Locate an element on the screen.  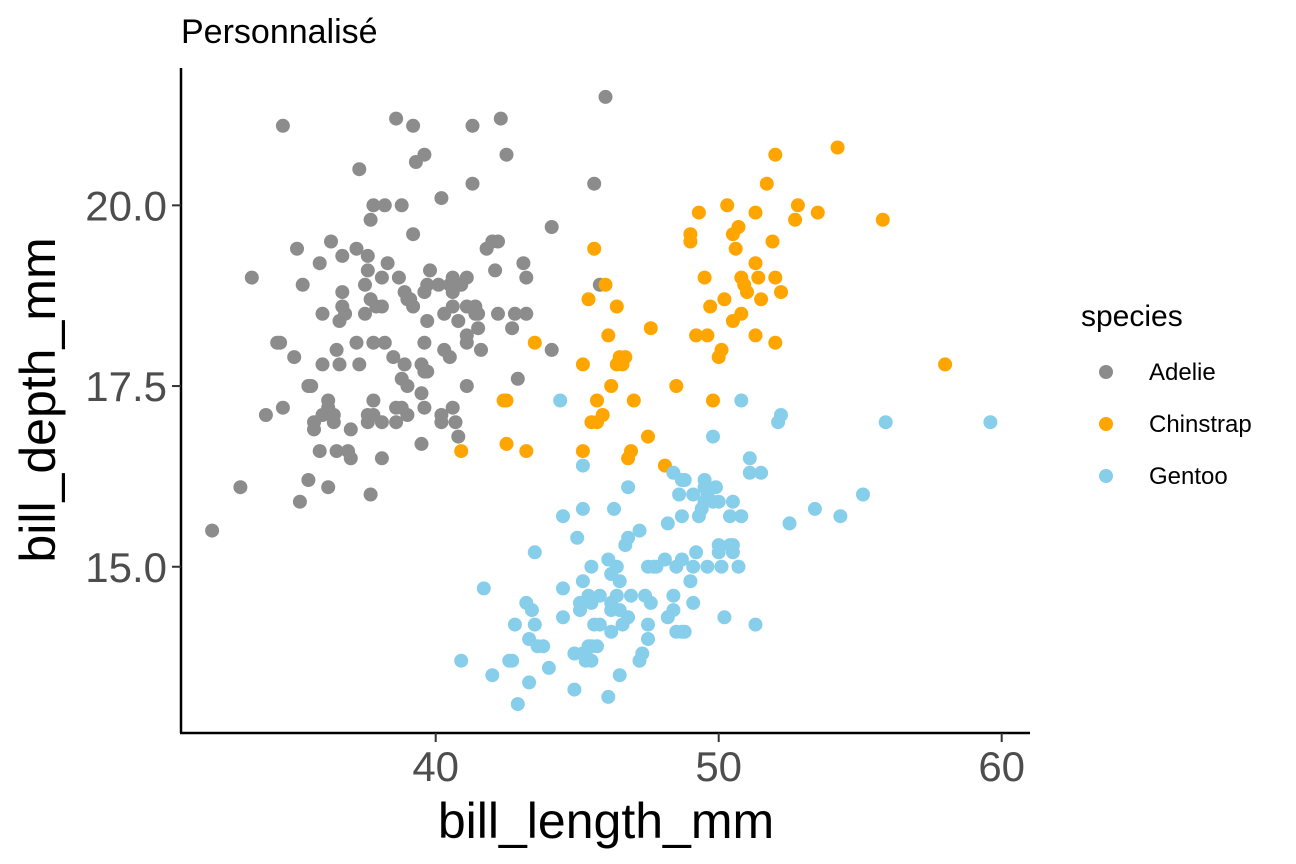
x-tick-label: 60 is located at coordinates (1001, 766).